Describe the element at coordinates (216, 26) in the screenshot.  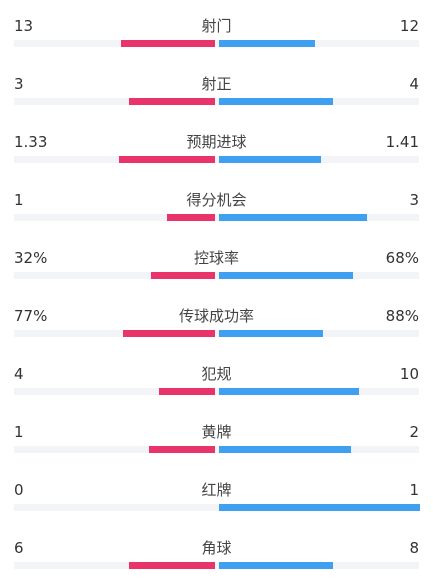
I see `stat-label: 射门` at that location.